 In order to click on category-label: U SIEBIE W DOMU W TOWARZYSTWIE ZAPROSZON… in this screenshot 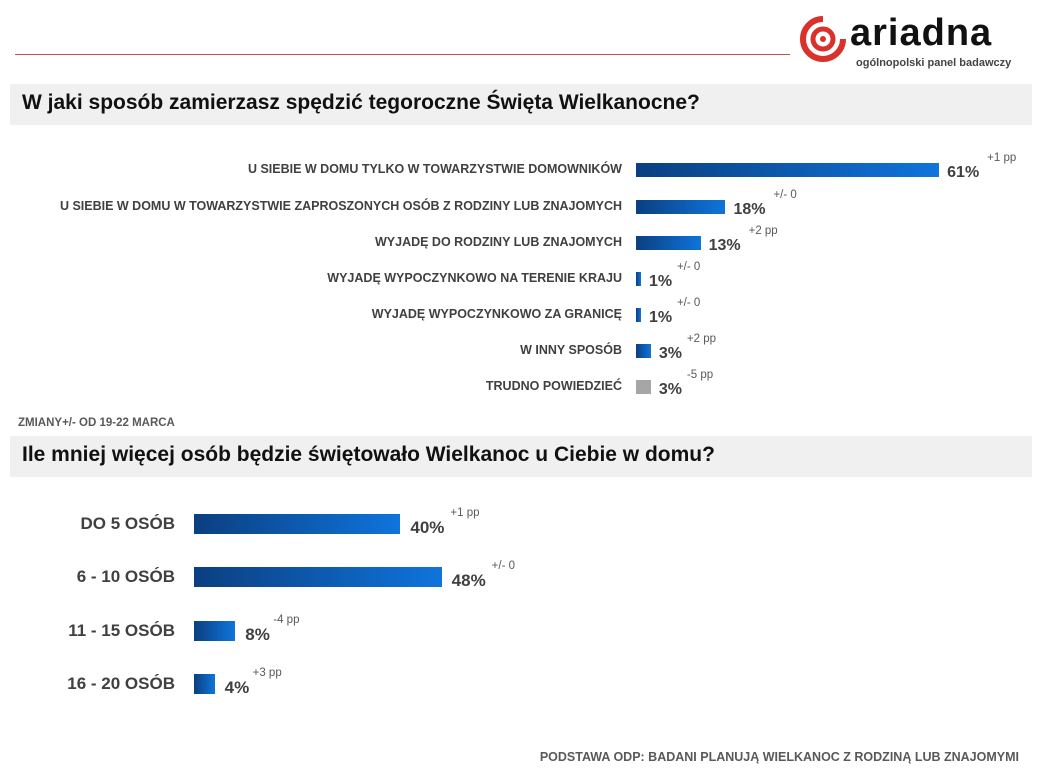, I will do `click(340, 206)`.